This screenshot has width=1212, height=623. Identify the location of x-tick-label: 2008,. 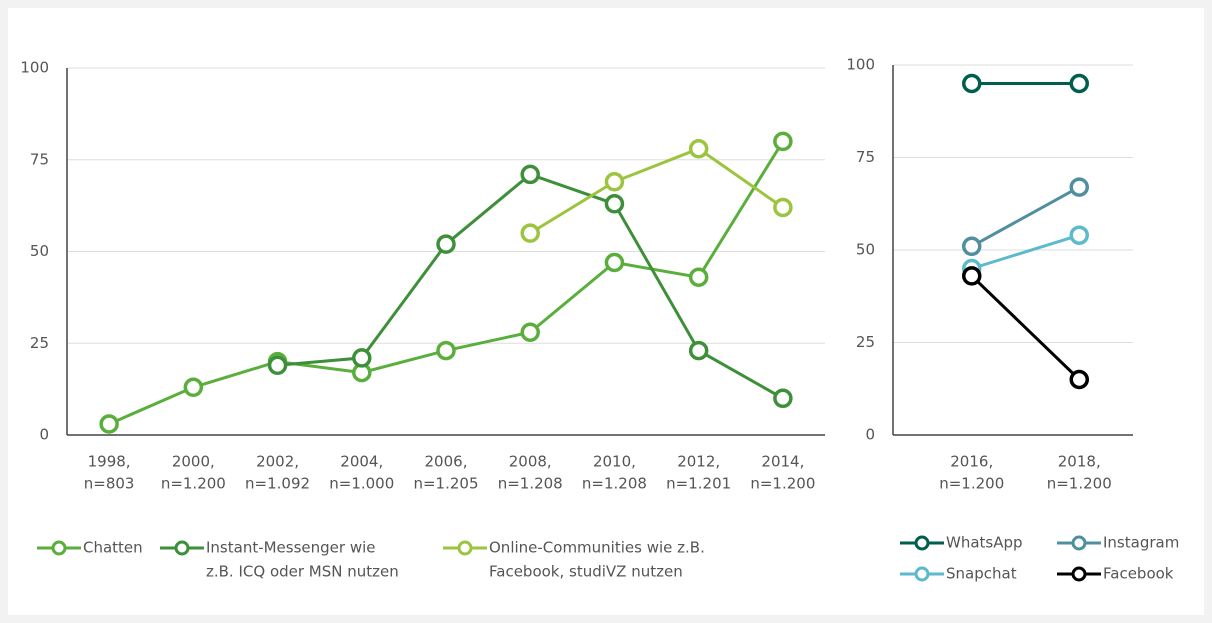
(530, 462).